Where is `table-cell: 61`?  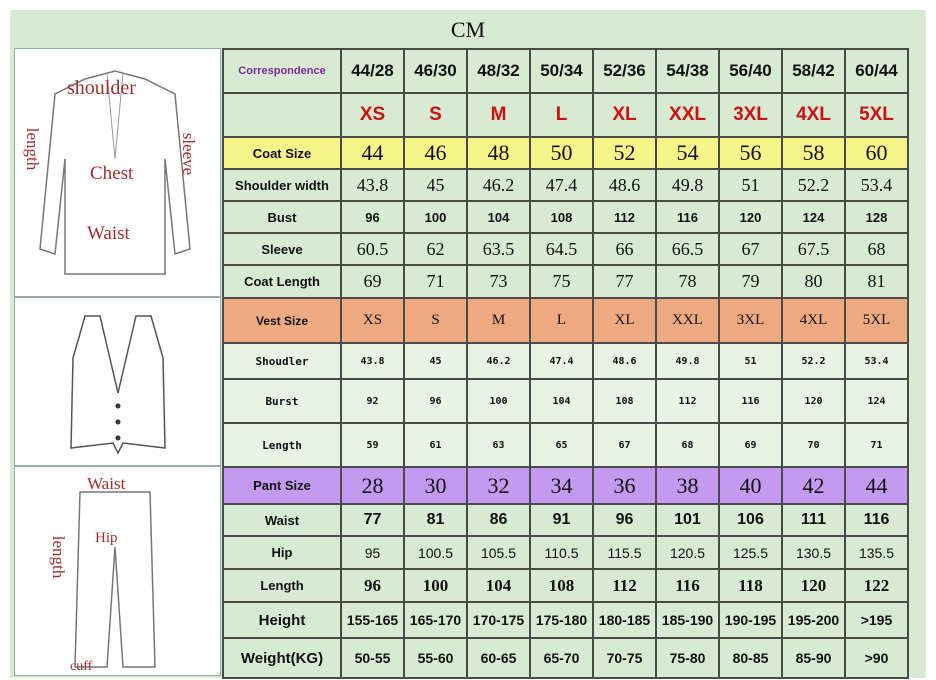 table-cell: 61 is located at coordinates (435, 445).